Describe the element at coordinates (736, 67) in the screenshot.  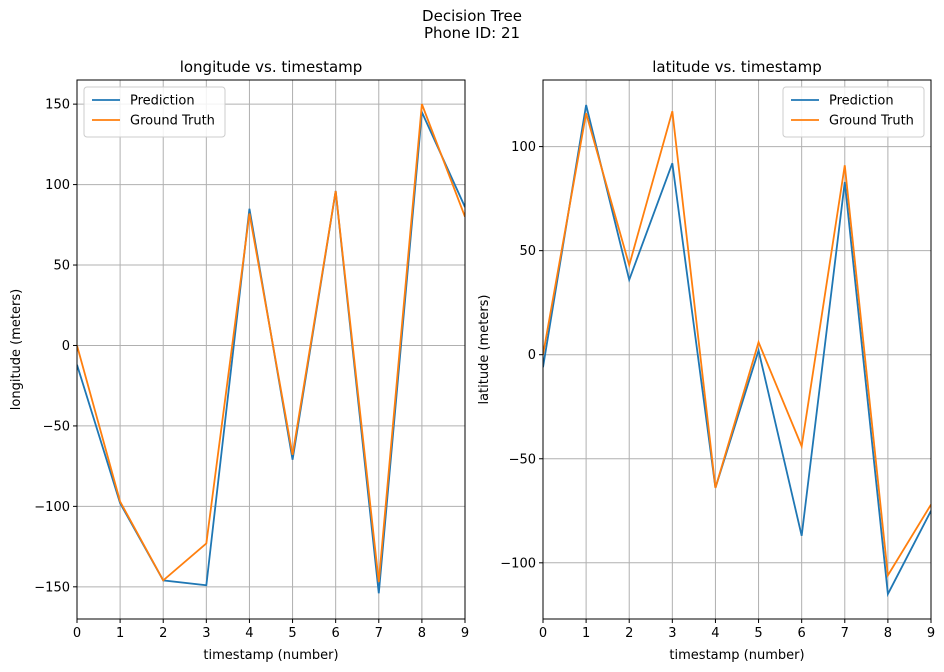
I see `axes-title: latitude vs. timestamp` at that location.